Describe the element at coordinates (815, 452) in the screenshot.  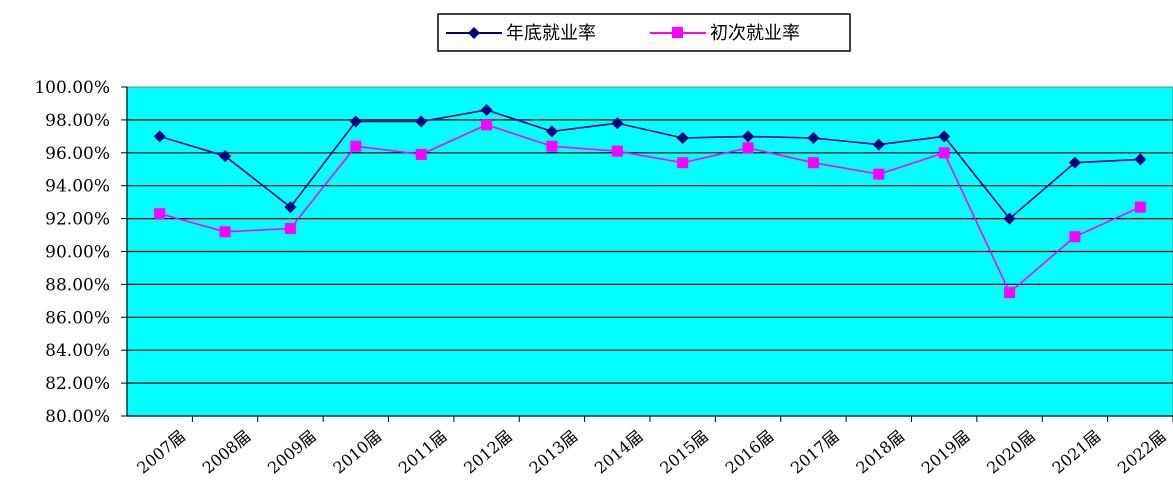
I see `x-tick-label: 2017届` at that location.